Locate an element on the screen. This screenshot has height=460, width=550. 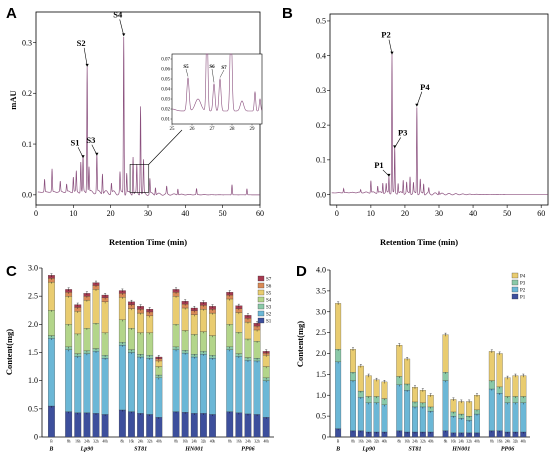
panel-a-ylabel: mAU is located at coordinates (13, 99).